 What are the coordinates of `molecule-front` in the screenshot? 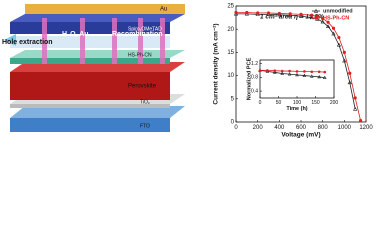 It's located at (90, 61).